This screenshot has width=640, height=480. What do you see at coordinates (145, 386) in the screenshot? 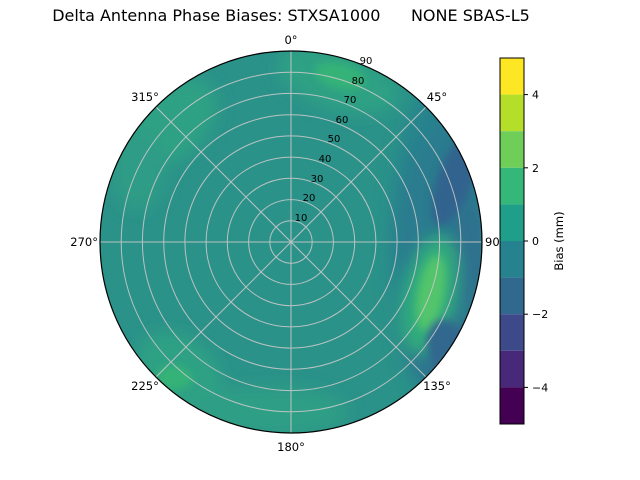
I see `azimuth-tick-label-225: 225°` at bounding box center [145, 386].